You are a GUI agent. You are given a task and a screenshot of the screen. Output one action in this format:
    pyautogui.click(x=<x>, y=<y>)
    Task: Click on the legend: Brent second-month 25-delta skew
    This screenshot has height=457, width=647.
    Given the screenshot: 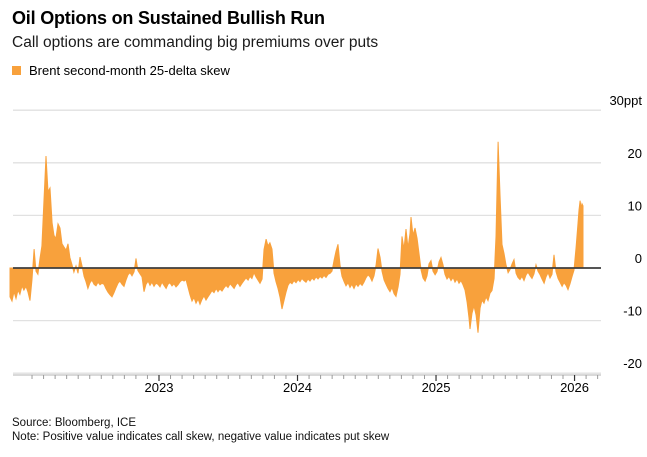 What is the action you would take?
    pyautogui.click(x=121, y=70)
    